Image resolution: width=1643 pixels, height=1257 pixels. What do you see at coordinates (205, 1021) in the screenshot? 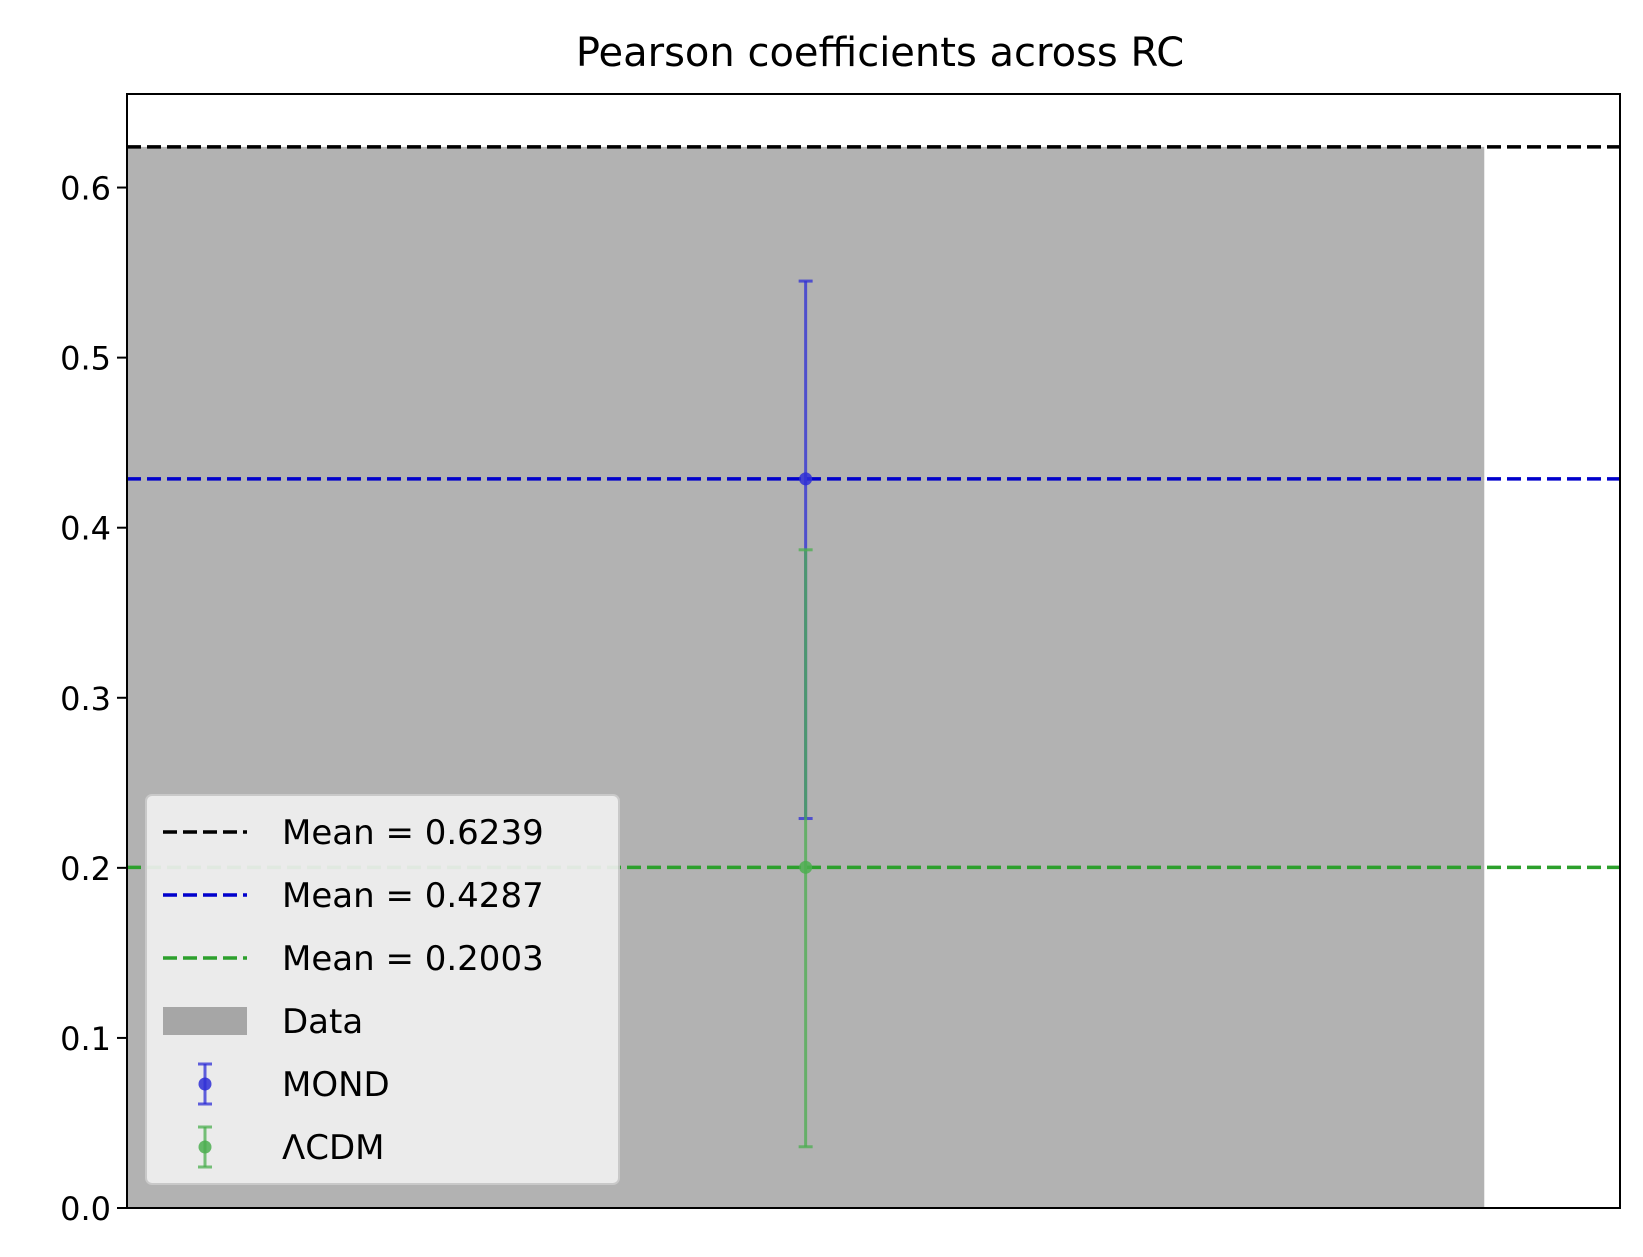
I see `legend-handle-data` at bounding box center [205, 1021].